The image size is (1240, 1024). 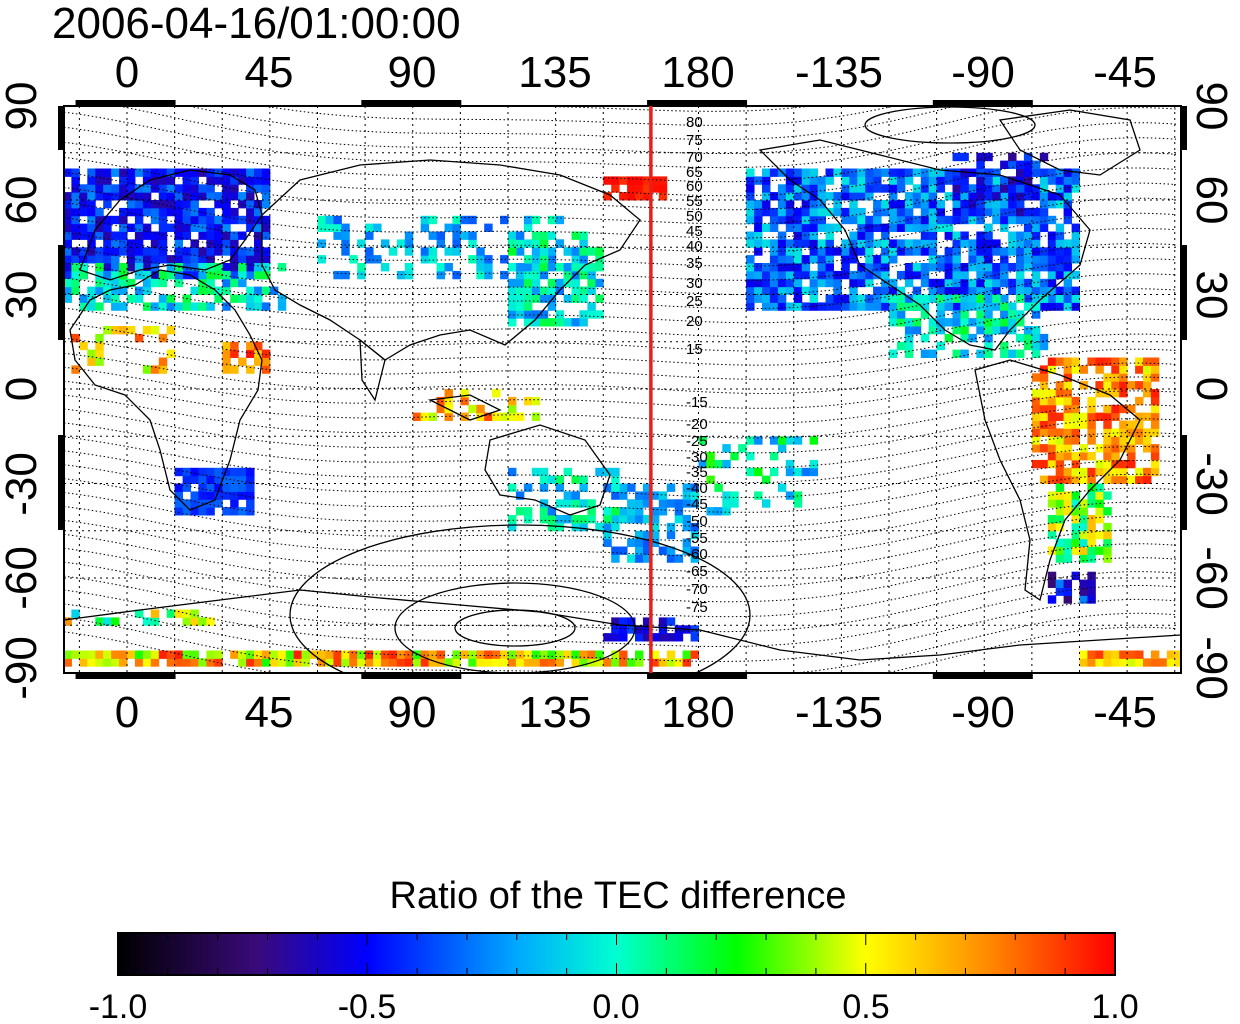 What do you see at coordinates (697, 424) in the screenshot?
I see `dip-label: -20` at bounding box center [697, 424].